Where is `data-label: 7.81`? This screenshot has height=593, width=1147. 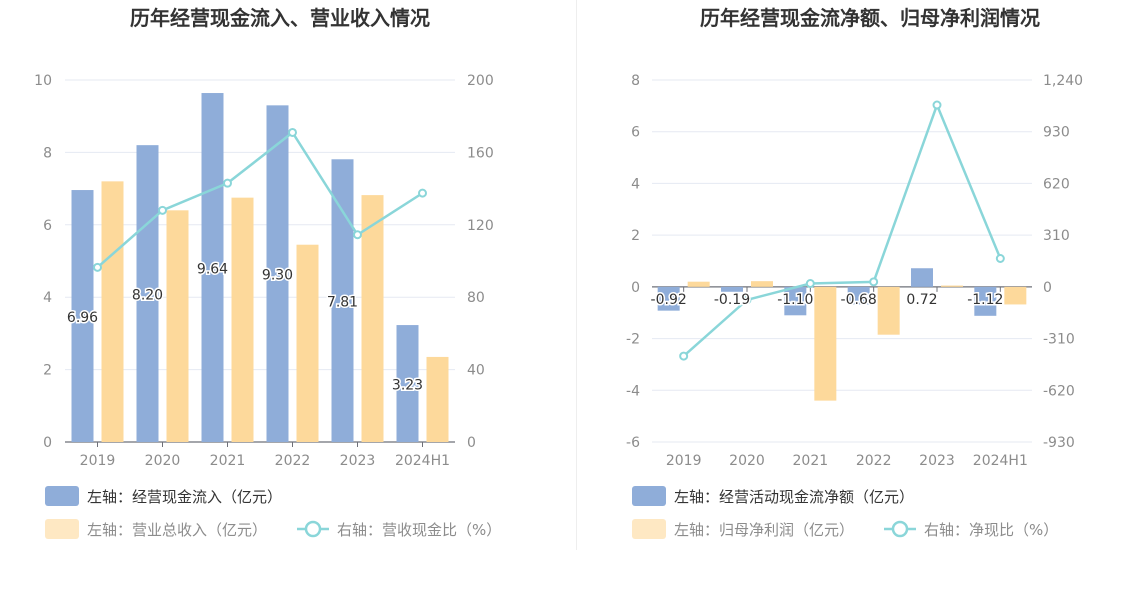 data-label: 7.81 is located at coordinates (342, 303).